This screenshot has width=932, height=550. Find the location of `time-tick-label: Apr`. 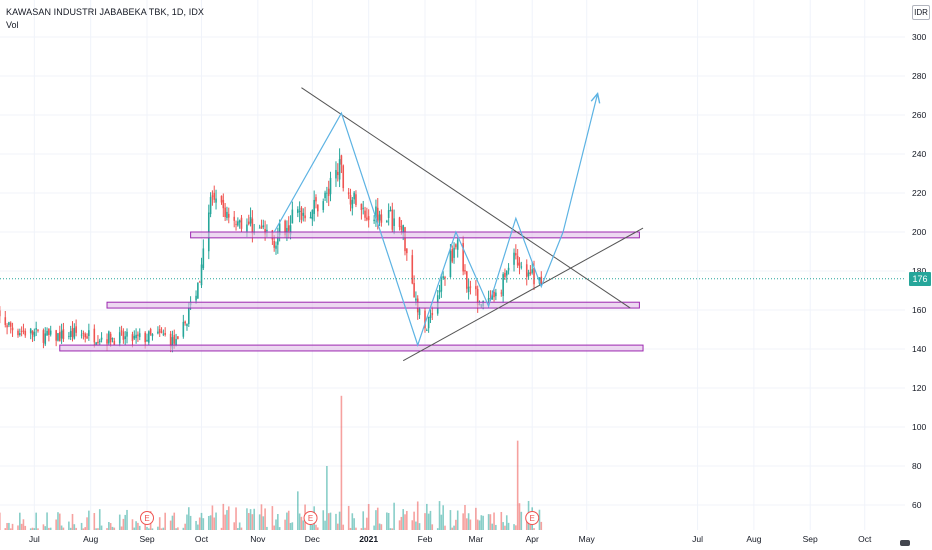

time-tick-label: Apr is located at coordinates (532, 539).